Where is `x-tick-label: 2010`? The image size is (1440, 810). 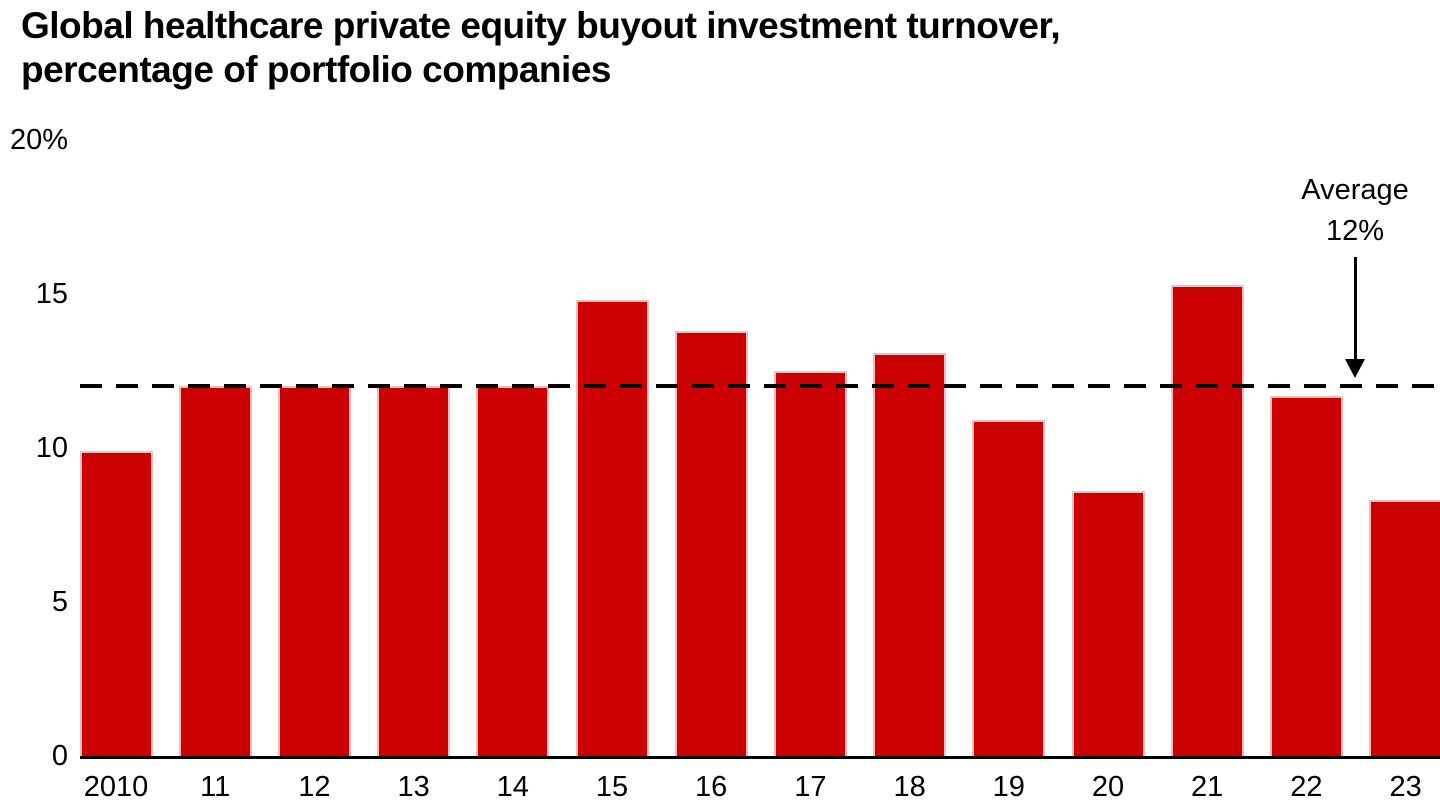
x-tick-label: 2010 is located at coordinates (116, 787).